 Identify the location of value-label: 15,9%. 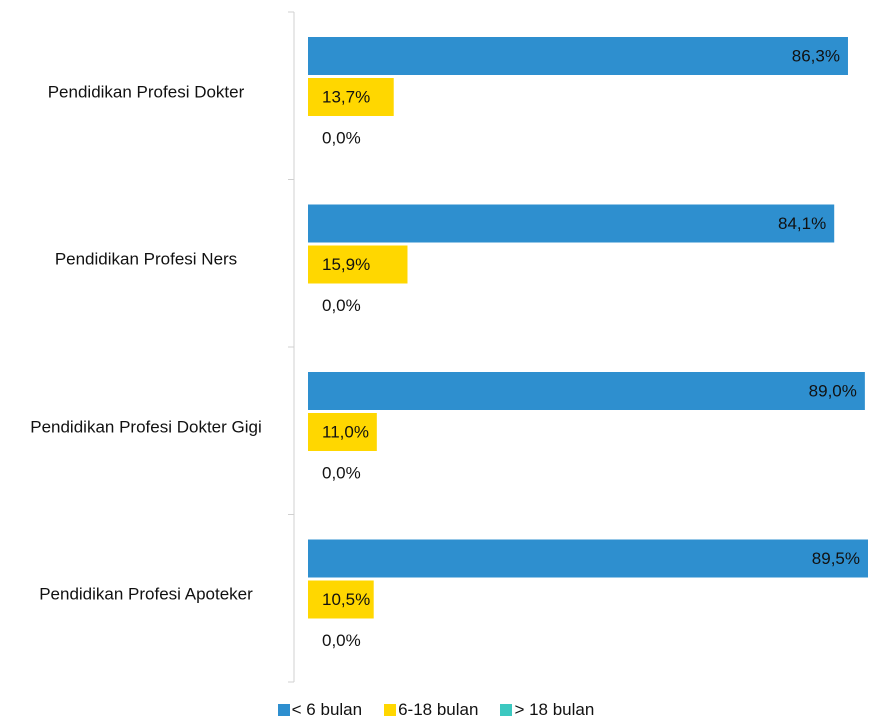
(346, 264).